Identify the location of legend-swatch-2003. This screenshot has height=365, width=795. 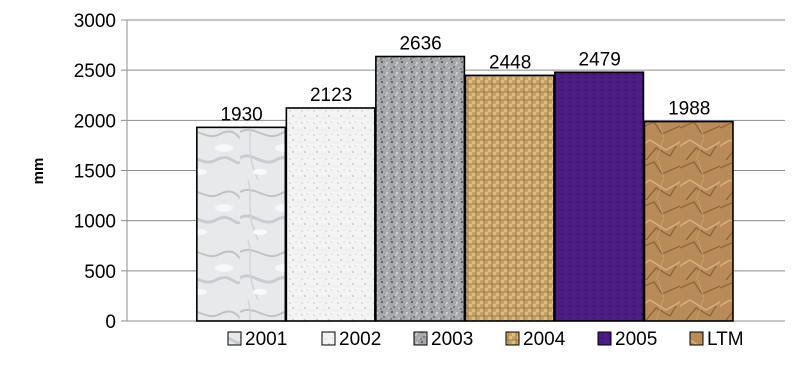
(420, 338).